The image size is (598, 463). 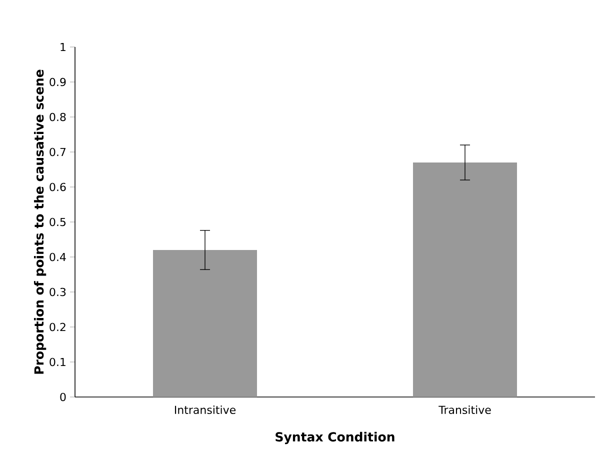 I want to click on y-axis-title: Proportion of points to the causative scene, so click(x=40, y=222).